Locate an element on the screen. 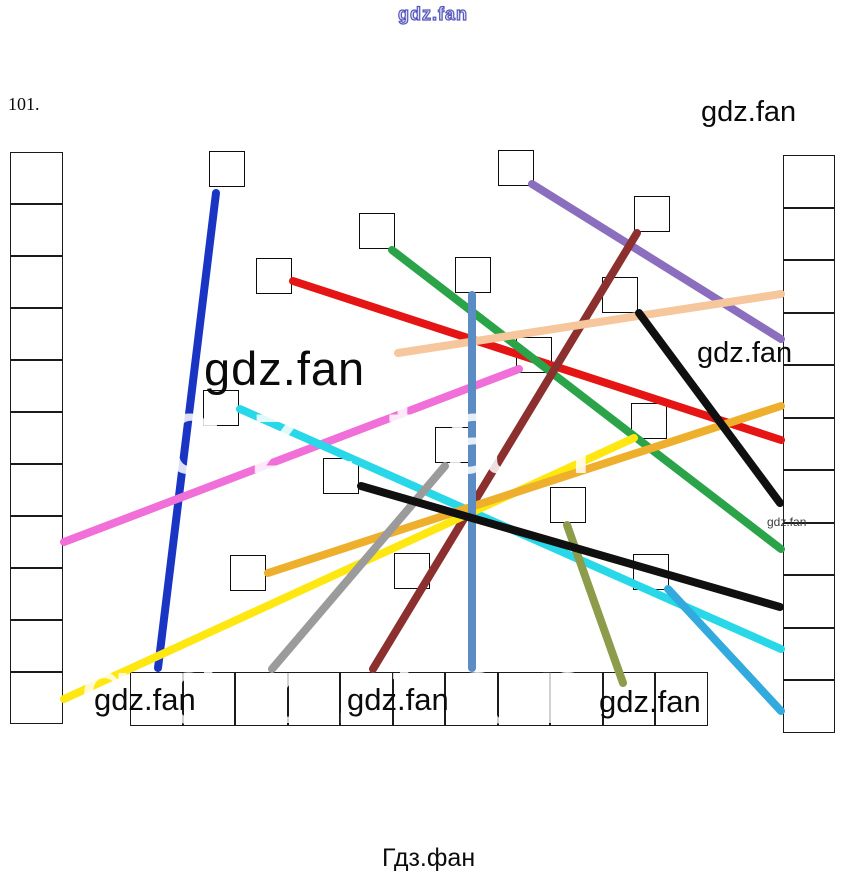 The image size is (867, 881). line-blue is located at coordinates (187, 430).